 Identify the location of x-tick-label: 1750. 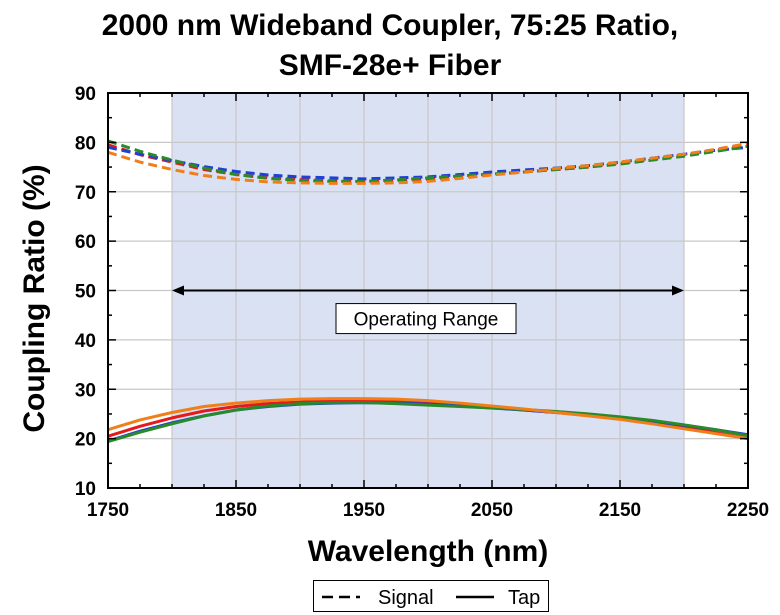
(108, 510).